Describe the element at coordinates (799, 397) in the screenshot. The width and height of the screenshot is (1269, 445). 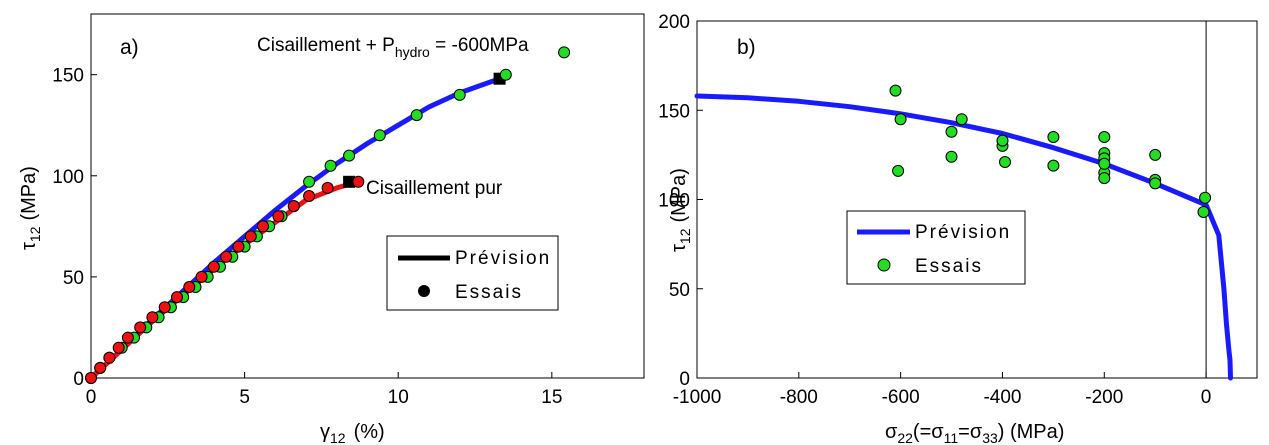
I see `x-tick-label-b-1: -800` at that location.